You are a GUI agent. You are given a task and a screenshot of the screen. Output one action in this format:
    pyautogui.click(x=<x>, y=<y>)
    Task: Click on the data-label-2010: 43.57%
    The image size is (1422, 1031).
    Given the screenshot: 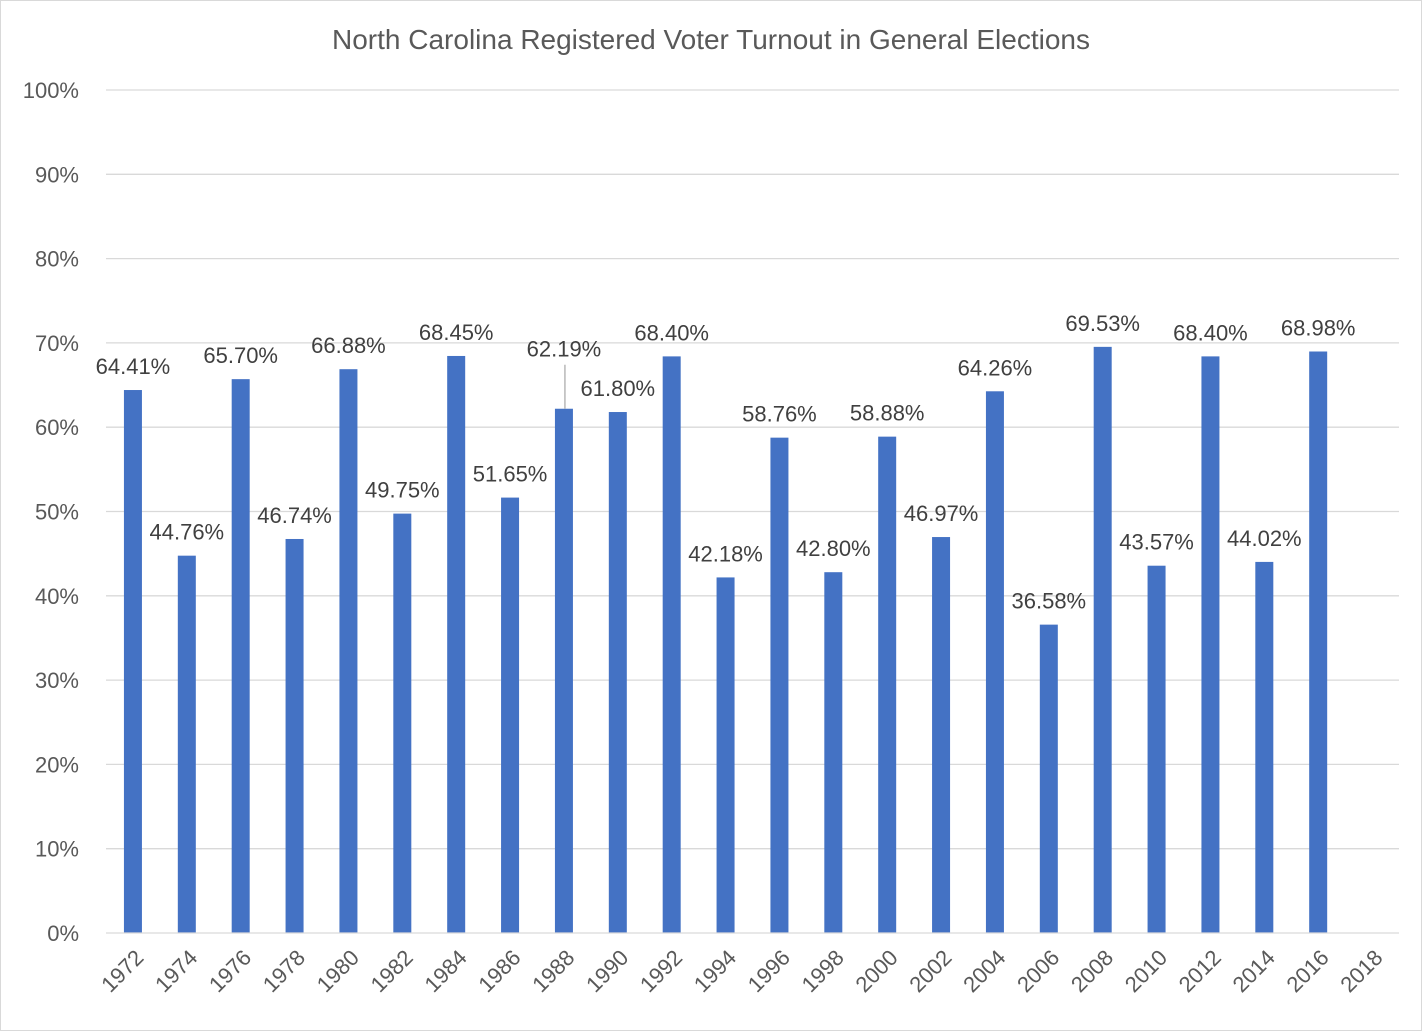 What is the action you would take?
    pyautogui.click(x=1156, y=542)
    